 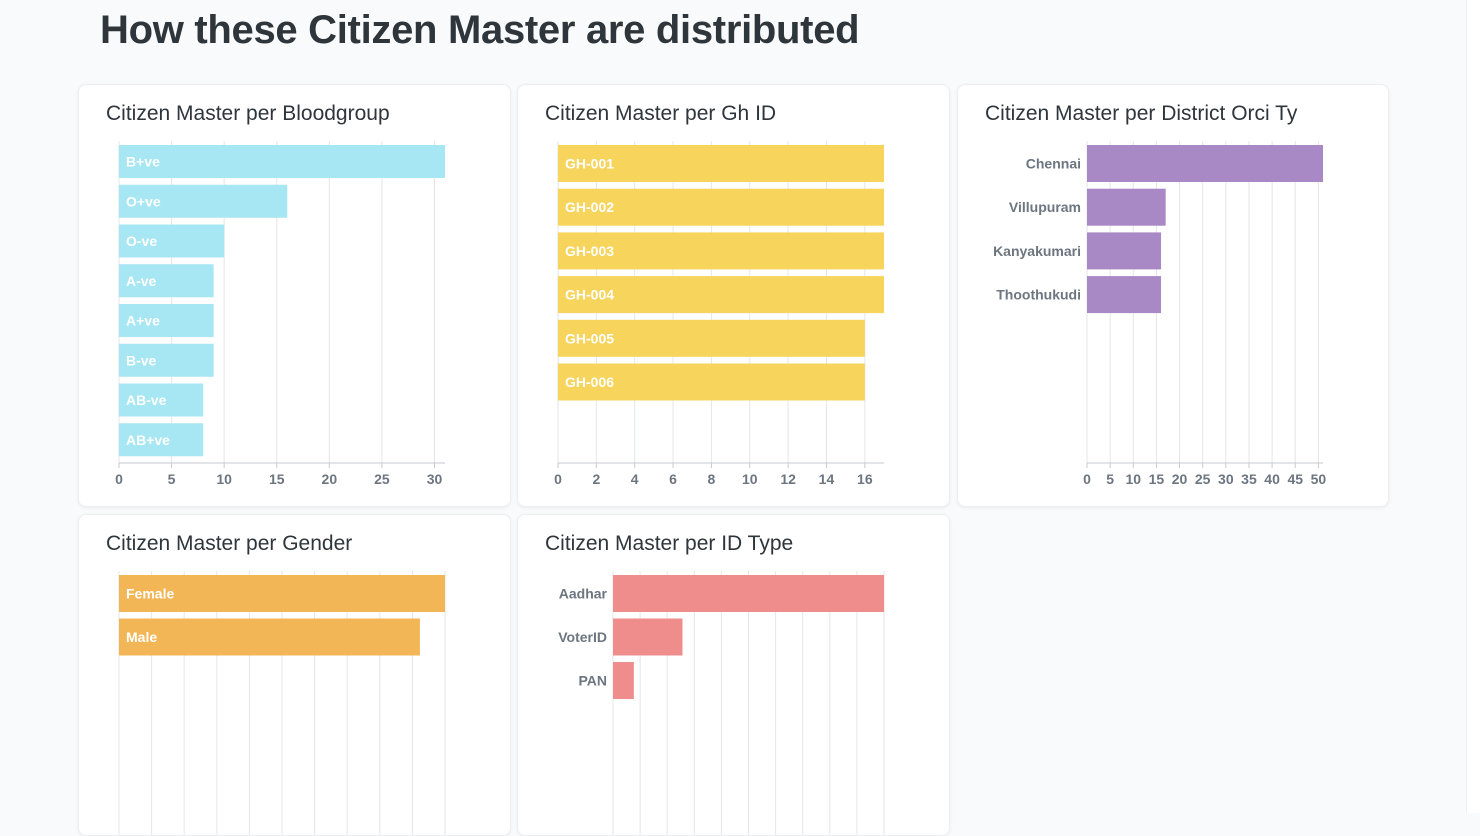 What do you see at coordinates (1045, 207) in the screenshot?
I see `category-label: Villupuram` at bounding box center [1045, 207].